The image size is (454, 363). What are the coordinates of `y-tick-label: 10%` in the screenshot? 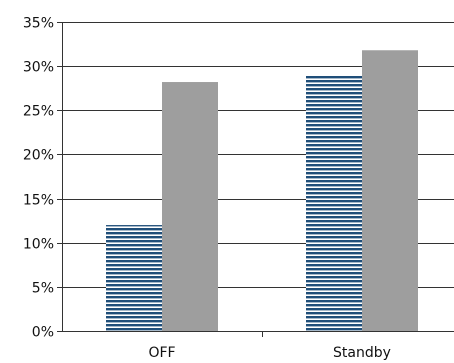 It's located at (38, 245).